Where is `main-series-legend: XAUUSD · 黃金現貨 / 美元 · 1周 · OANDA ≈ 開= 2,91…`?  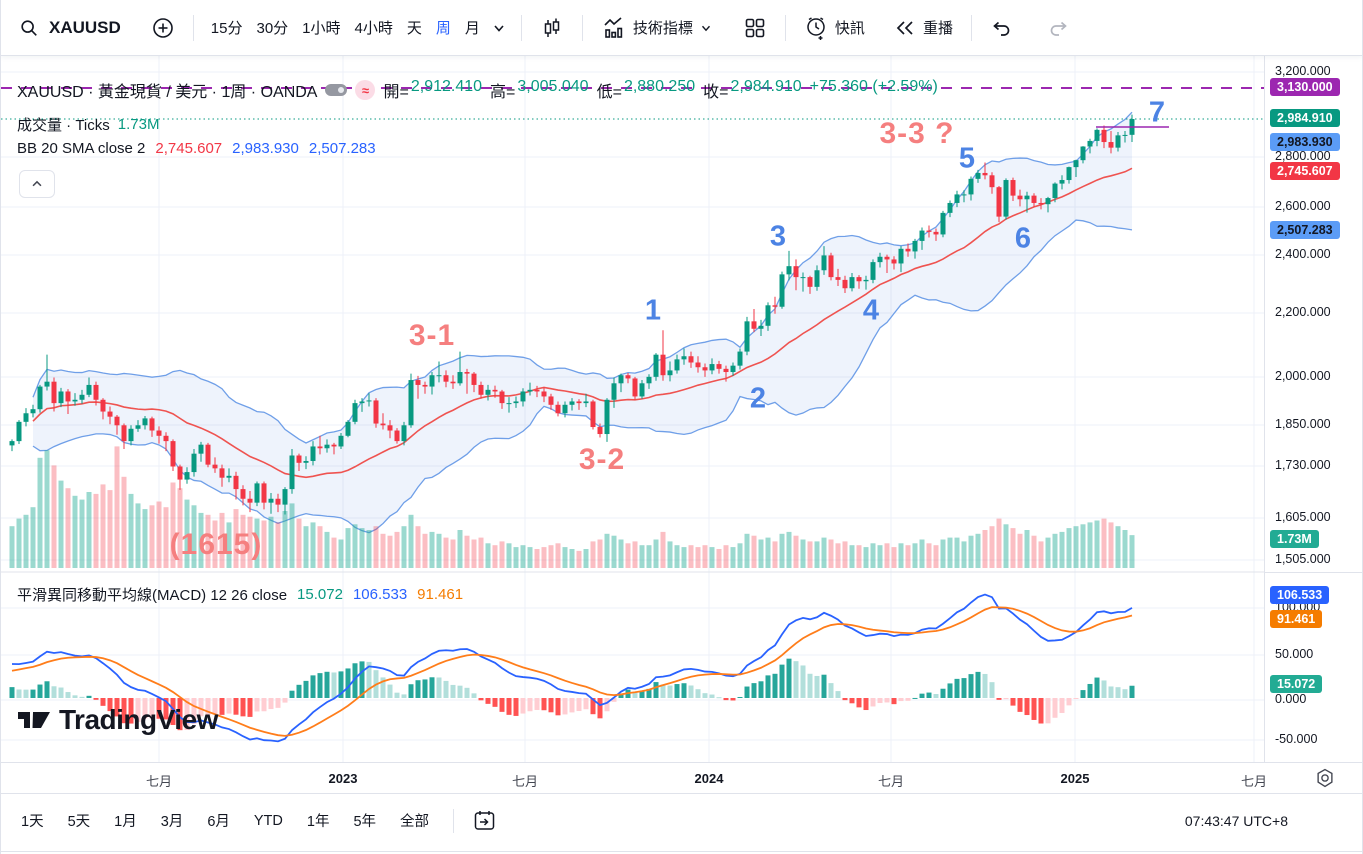 main-series-legend: XAUUSD · 黃金現貨 / 美元 · 1周 · OANDA ≈ 開= 2,91… is located at coordinates (477, 90).